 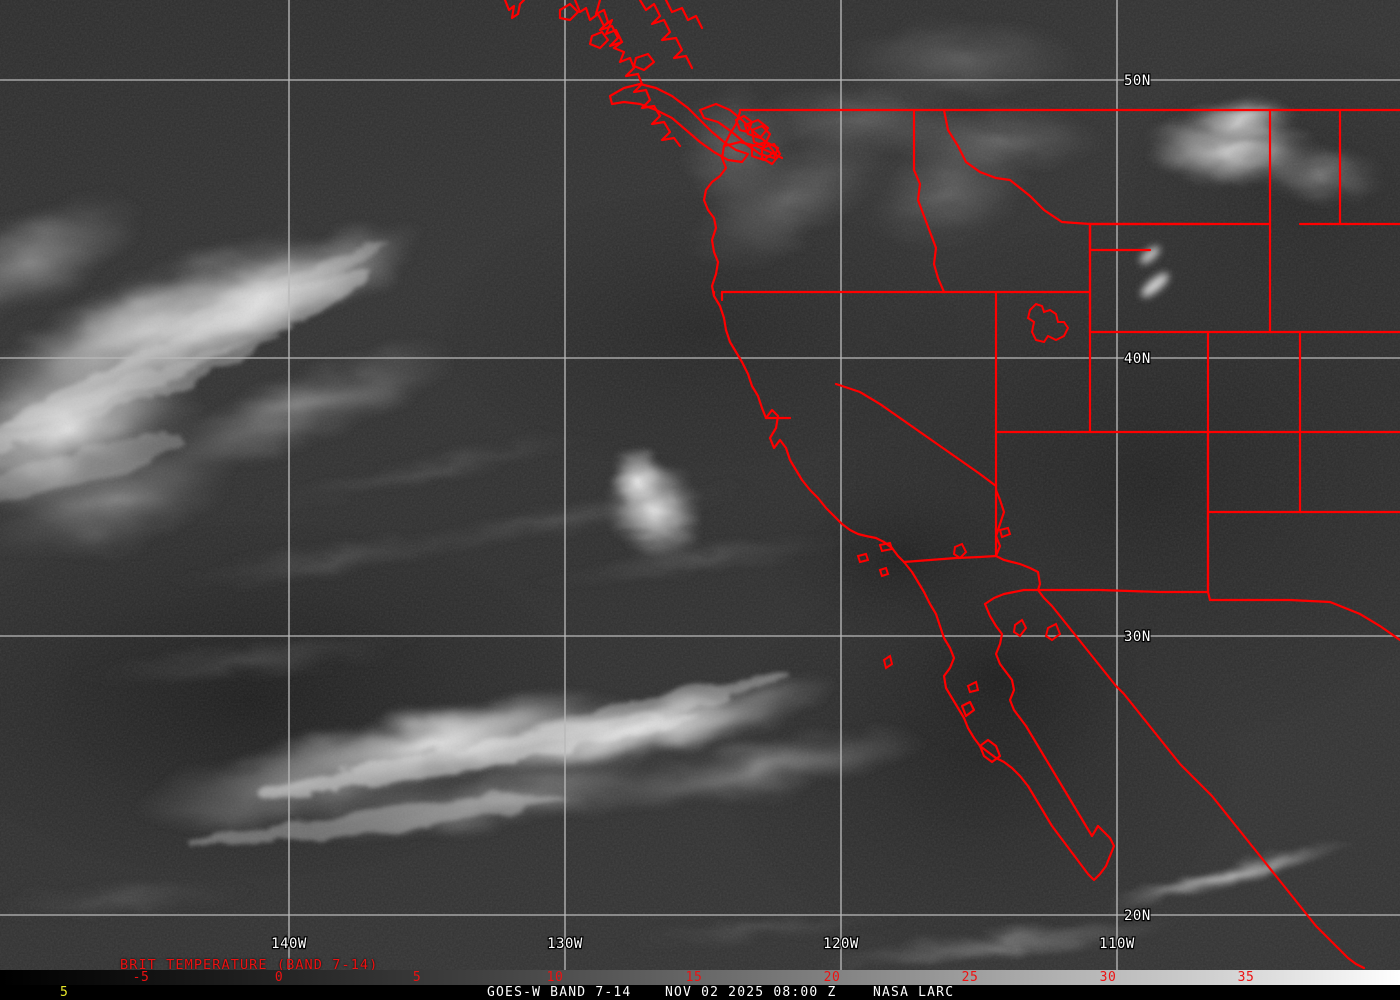 I want to click on lon-label: 140W, so click(x=289, y=944).